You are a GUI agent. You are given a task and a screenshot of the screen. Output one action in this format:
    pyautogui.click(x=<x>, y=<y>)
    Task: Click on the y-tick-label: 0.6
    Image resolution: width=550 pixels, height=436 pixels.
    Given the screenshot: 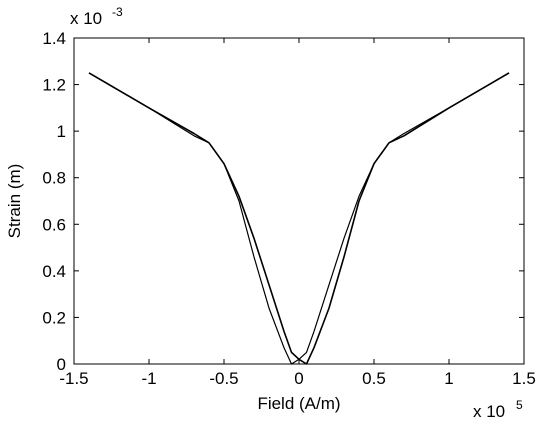 What is the action you would take?
    pyautogui.click(x=54, y=224)
    